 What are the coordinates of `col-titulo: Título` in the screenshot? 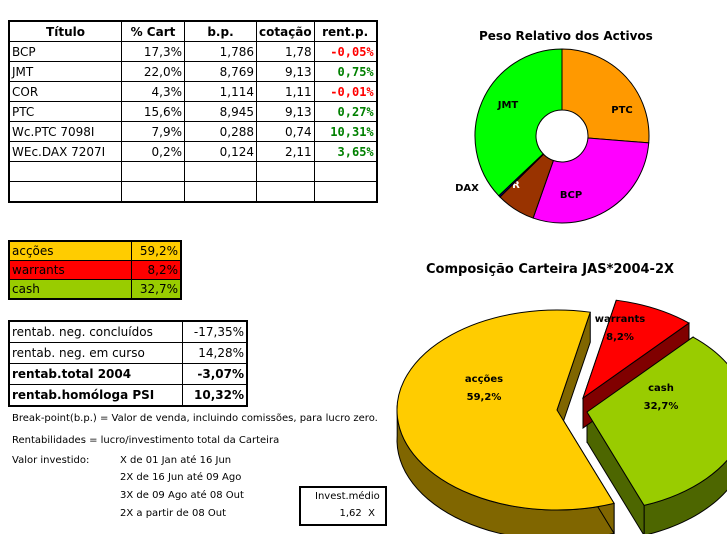 It's located at (65, 31).